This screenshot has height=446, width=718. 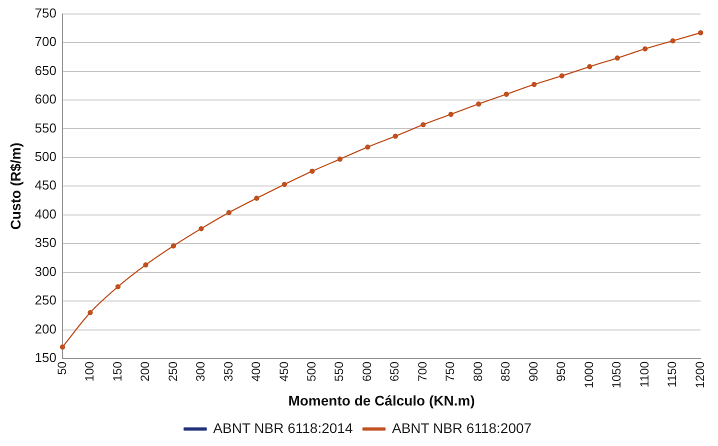 I want to click on x-tick-label: 150, so click(x=117, y=371).